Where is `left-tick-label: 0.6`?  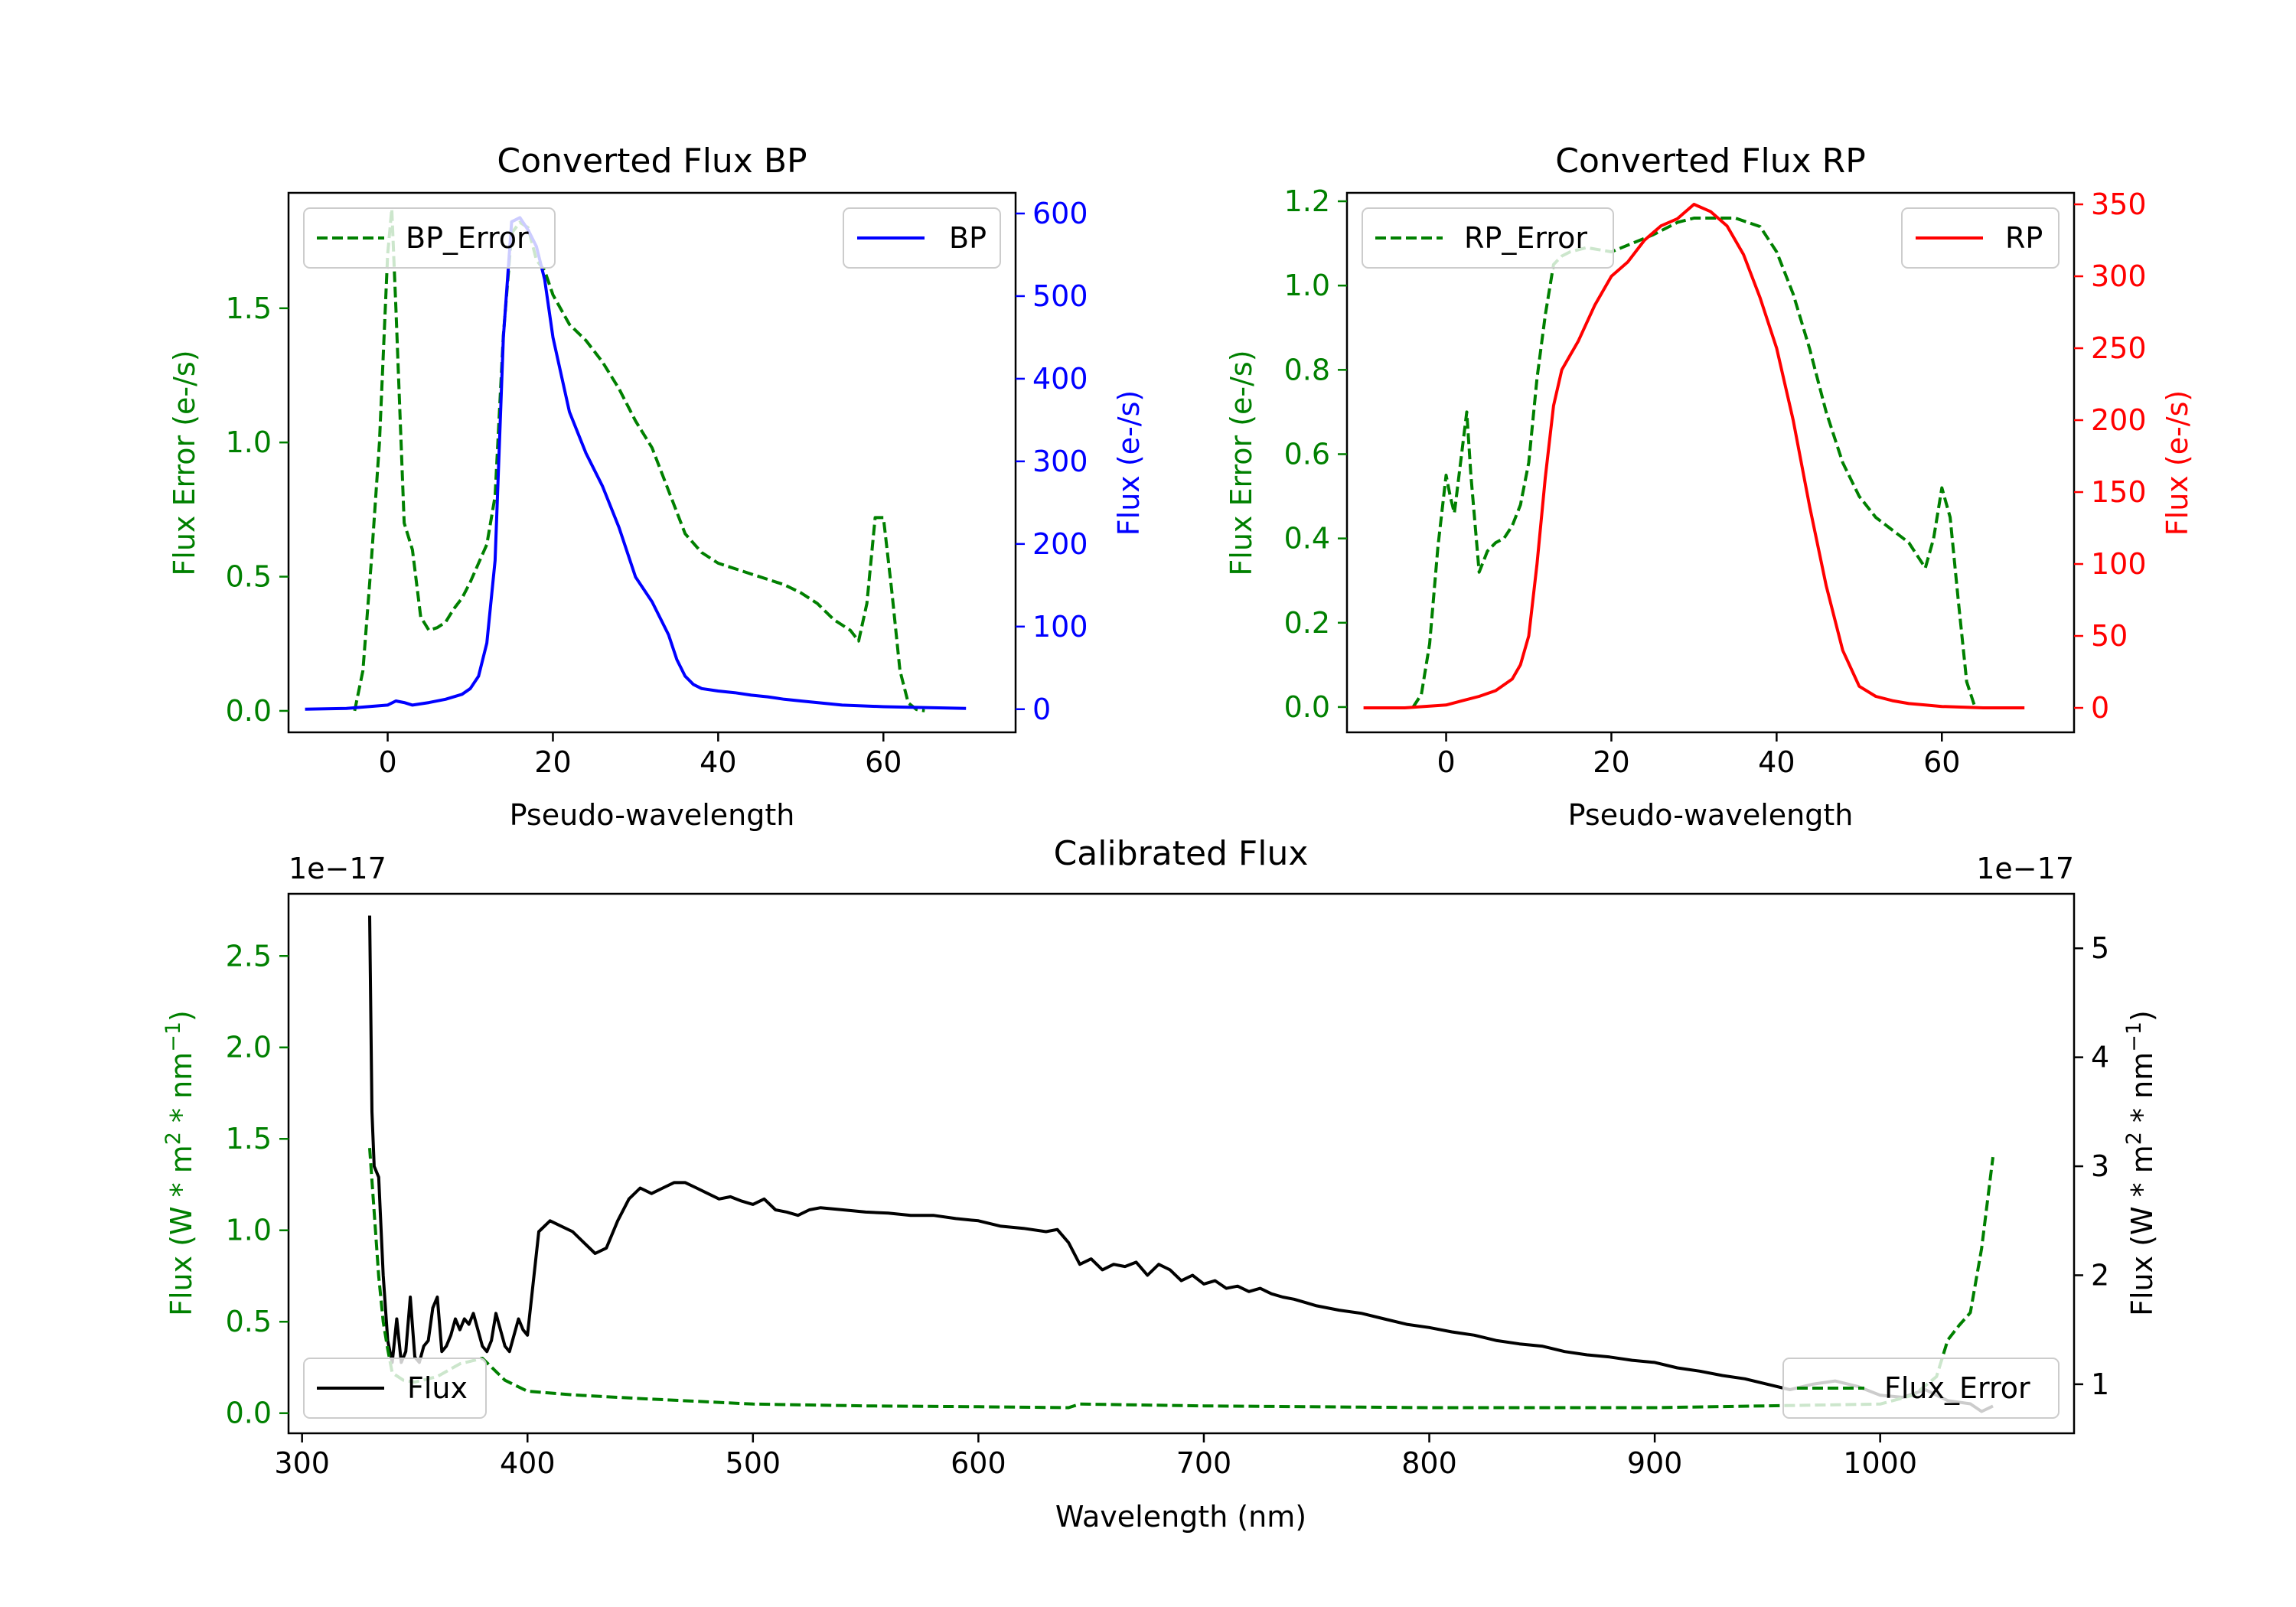
left-tick-label: 0.6 is located at coordinates (1307, 454).